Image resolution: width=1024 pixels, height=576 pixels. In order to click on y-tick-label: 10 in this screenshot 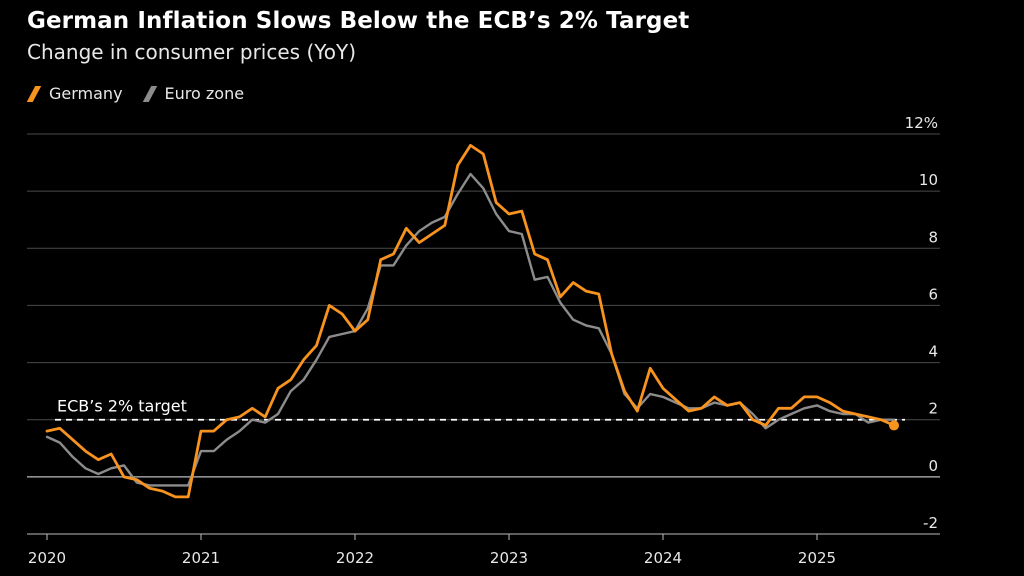, I will do `click(928, 180)`.